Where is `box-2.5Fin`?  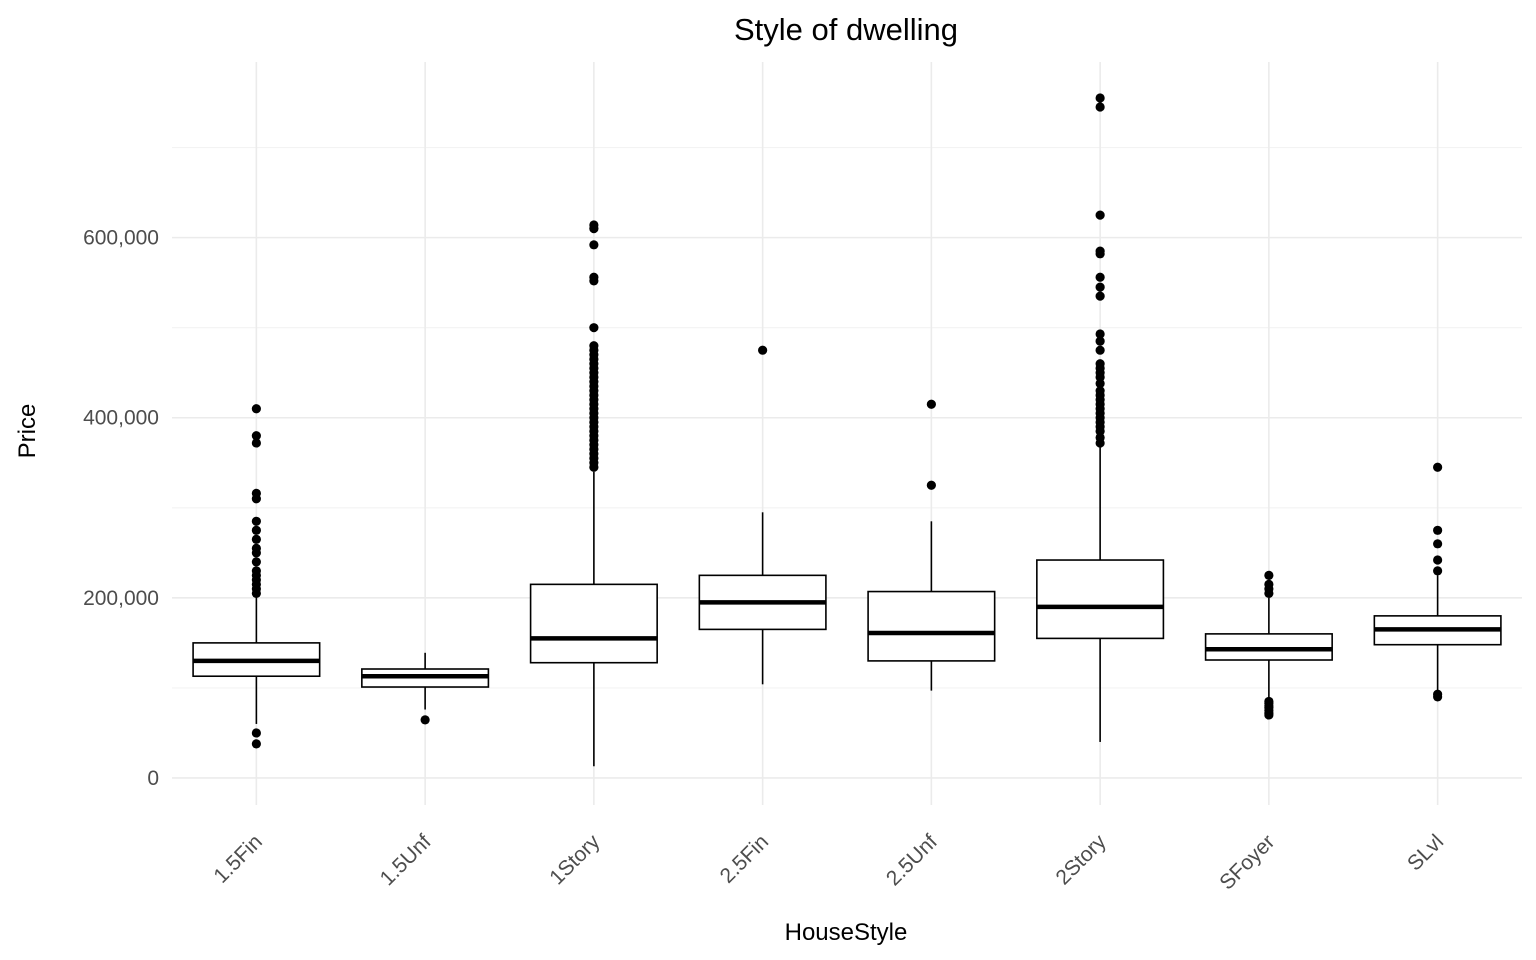
box-2.5Fin is located at coordinates (762, 515).